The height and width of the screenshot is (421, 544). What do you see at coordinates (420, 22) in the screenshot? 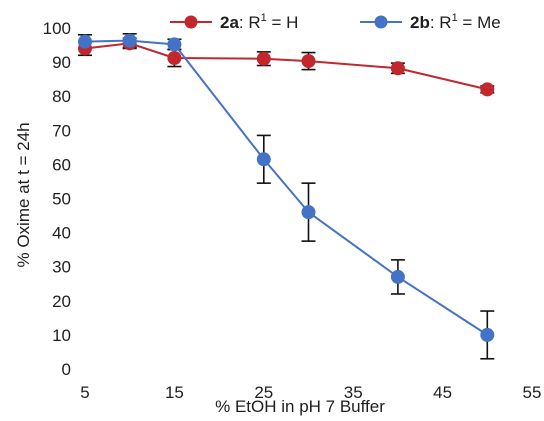
I see `legend-compound-2b: 2b` at bounding box center [420, 22].